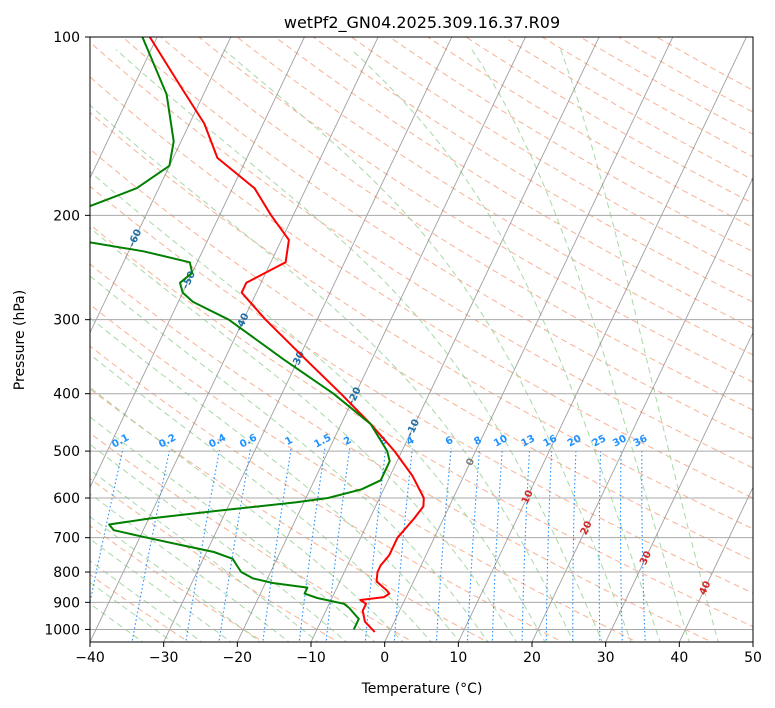 This screenshot has height=708, width=775. What do you see at coordinates (66, 321) in the screenshot?
I see `y-tick-label: 300` at bounding box center [66, 321].